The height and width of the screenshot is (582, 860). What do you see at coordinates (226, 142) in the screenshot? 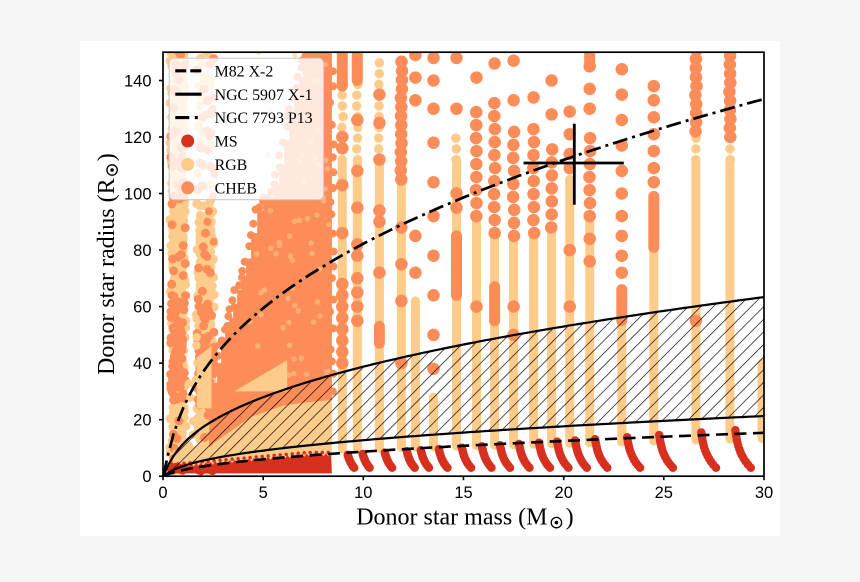
I see `svg-text: MS` at bounding box center [226, 142].